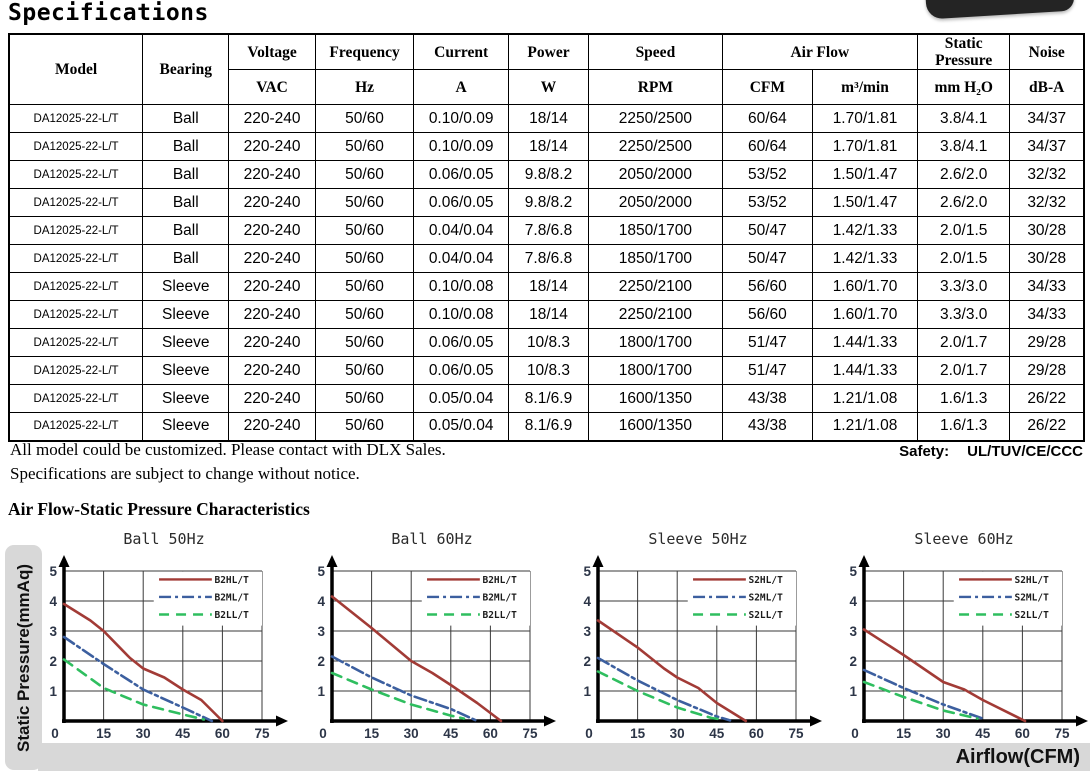 This screenshot has width=1090, height=775. What do you see at coordinates (865, 259) in the screenshot?
I see `table-cell: 1.42/1.33` at bounding box center [865, 259].